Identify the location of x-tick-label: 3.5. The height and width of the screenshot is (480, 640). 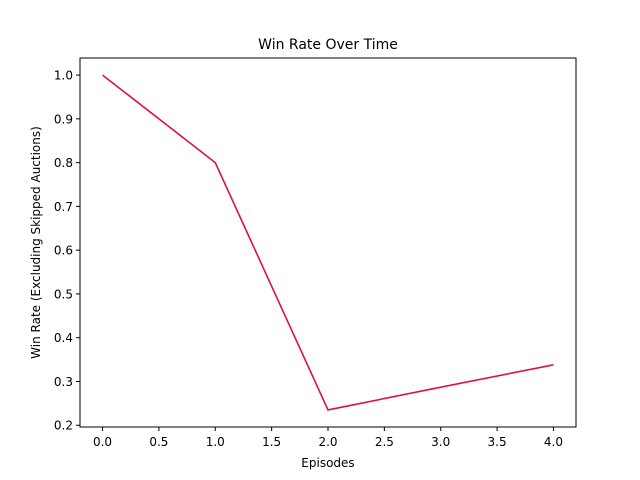
(497, 442).